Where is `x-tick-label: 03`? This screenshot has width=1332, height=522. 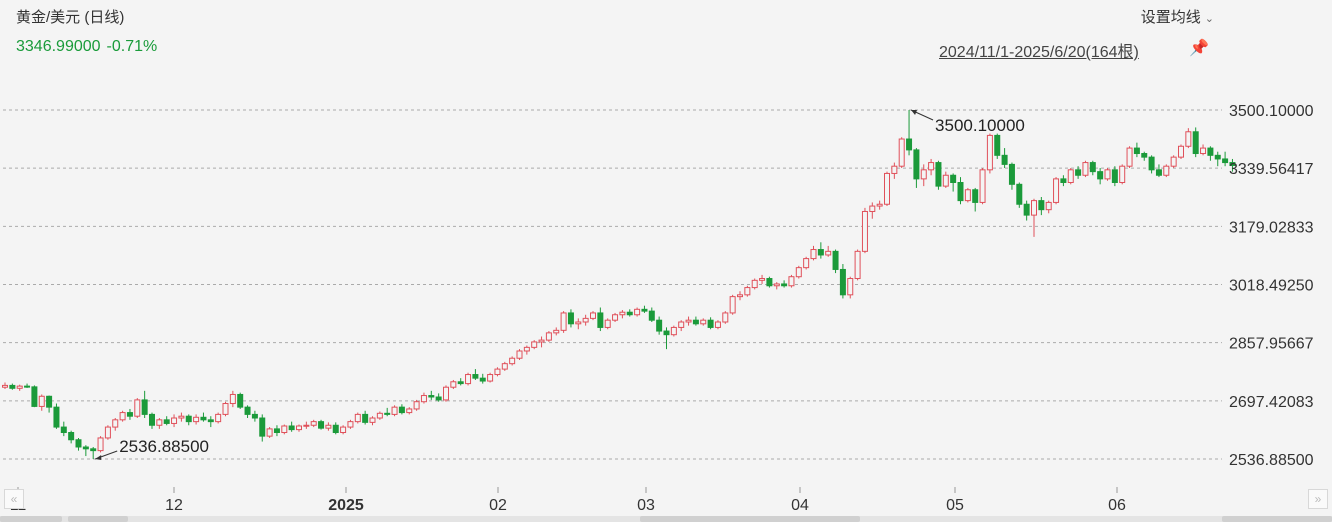 x-tick-label: 03 is located at coordinates (646, 505).